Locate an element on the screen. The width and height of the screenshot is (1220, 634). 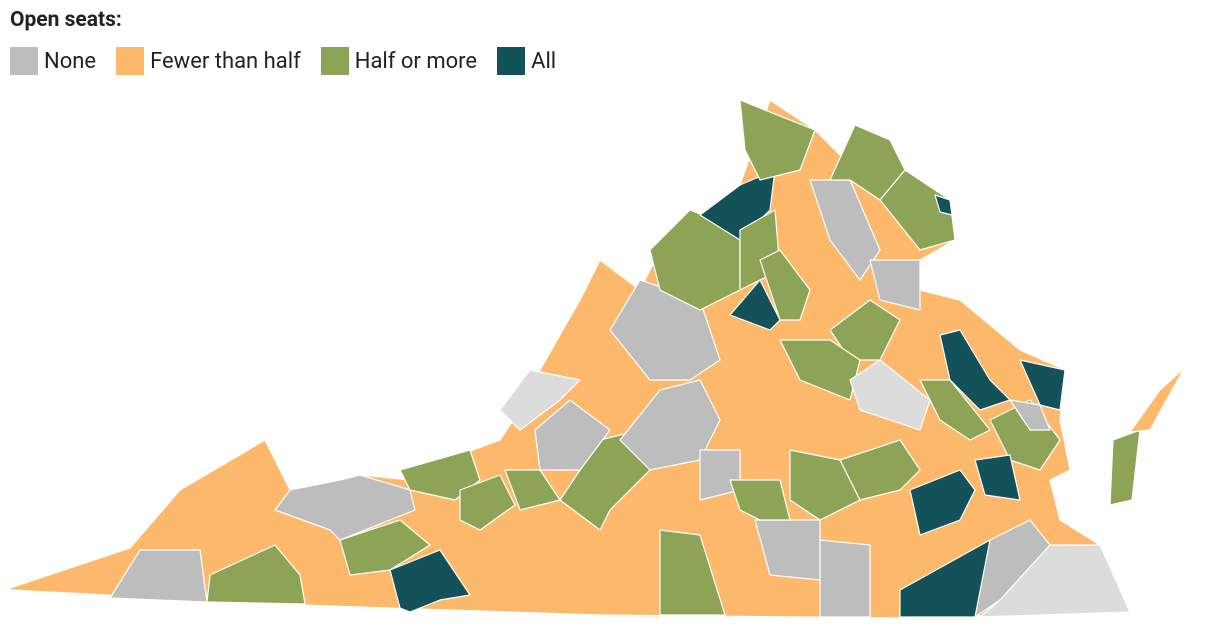
legend-label: Half or more is located at coordinates (416, 61).